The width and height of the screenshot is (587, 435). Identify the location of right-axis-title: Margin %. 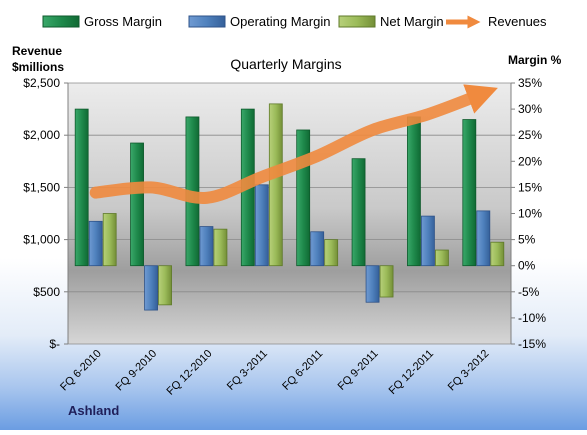
(535, 60).